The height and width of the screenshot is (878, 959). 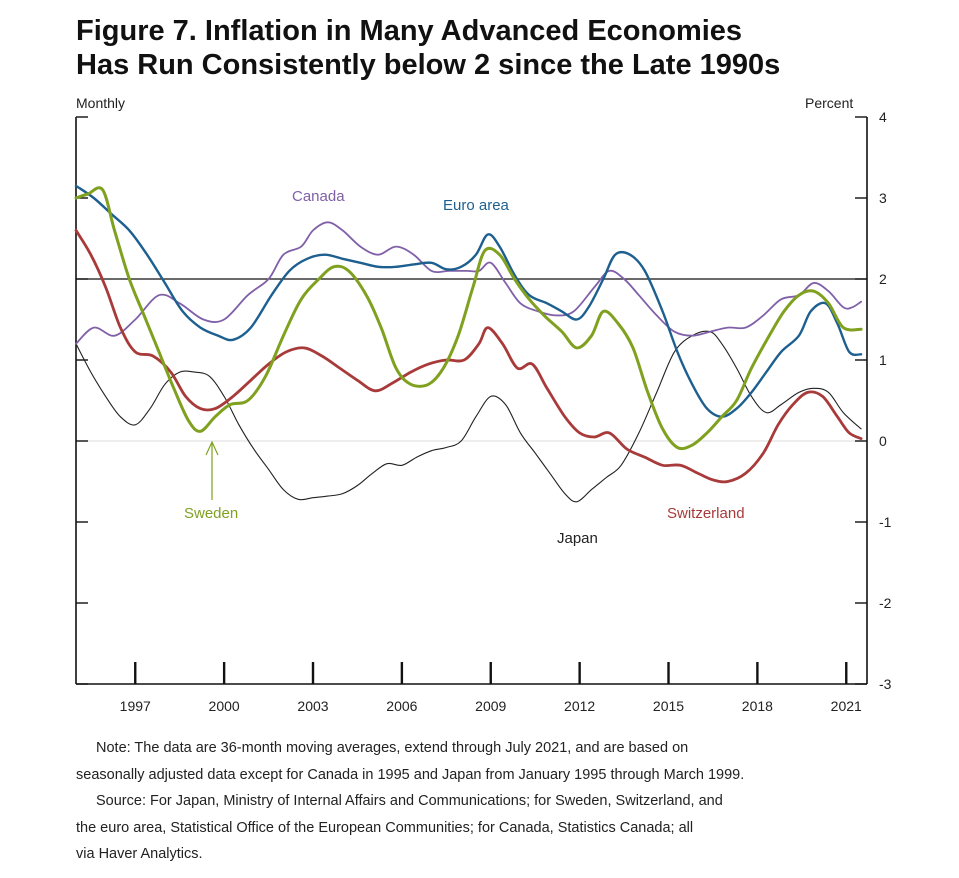 I want to click on y-tick-label: -2, so click(x=885, y=603).